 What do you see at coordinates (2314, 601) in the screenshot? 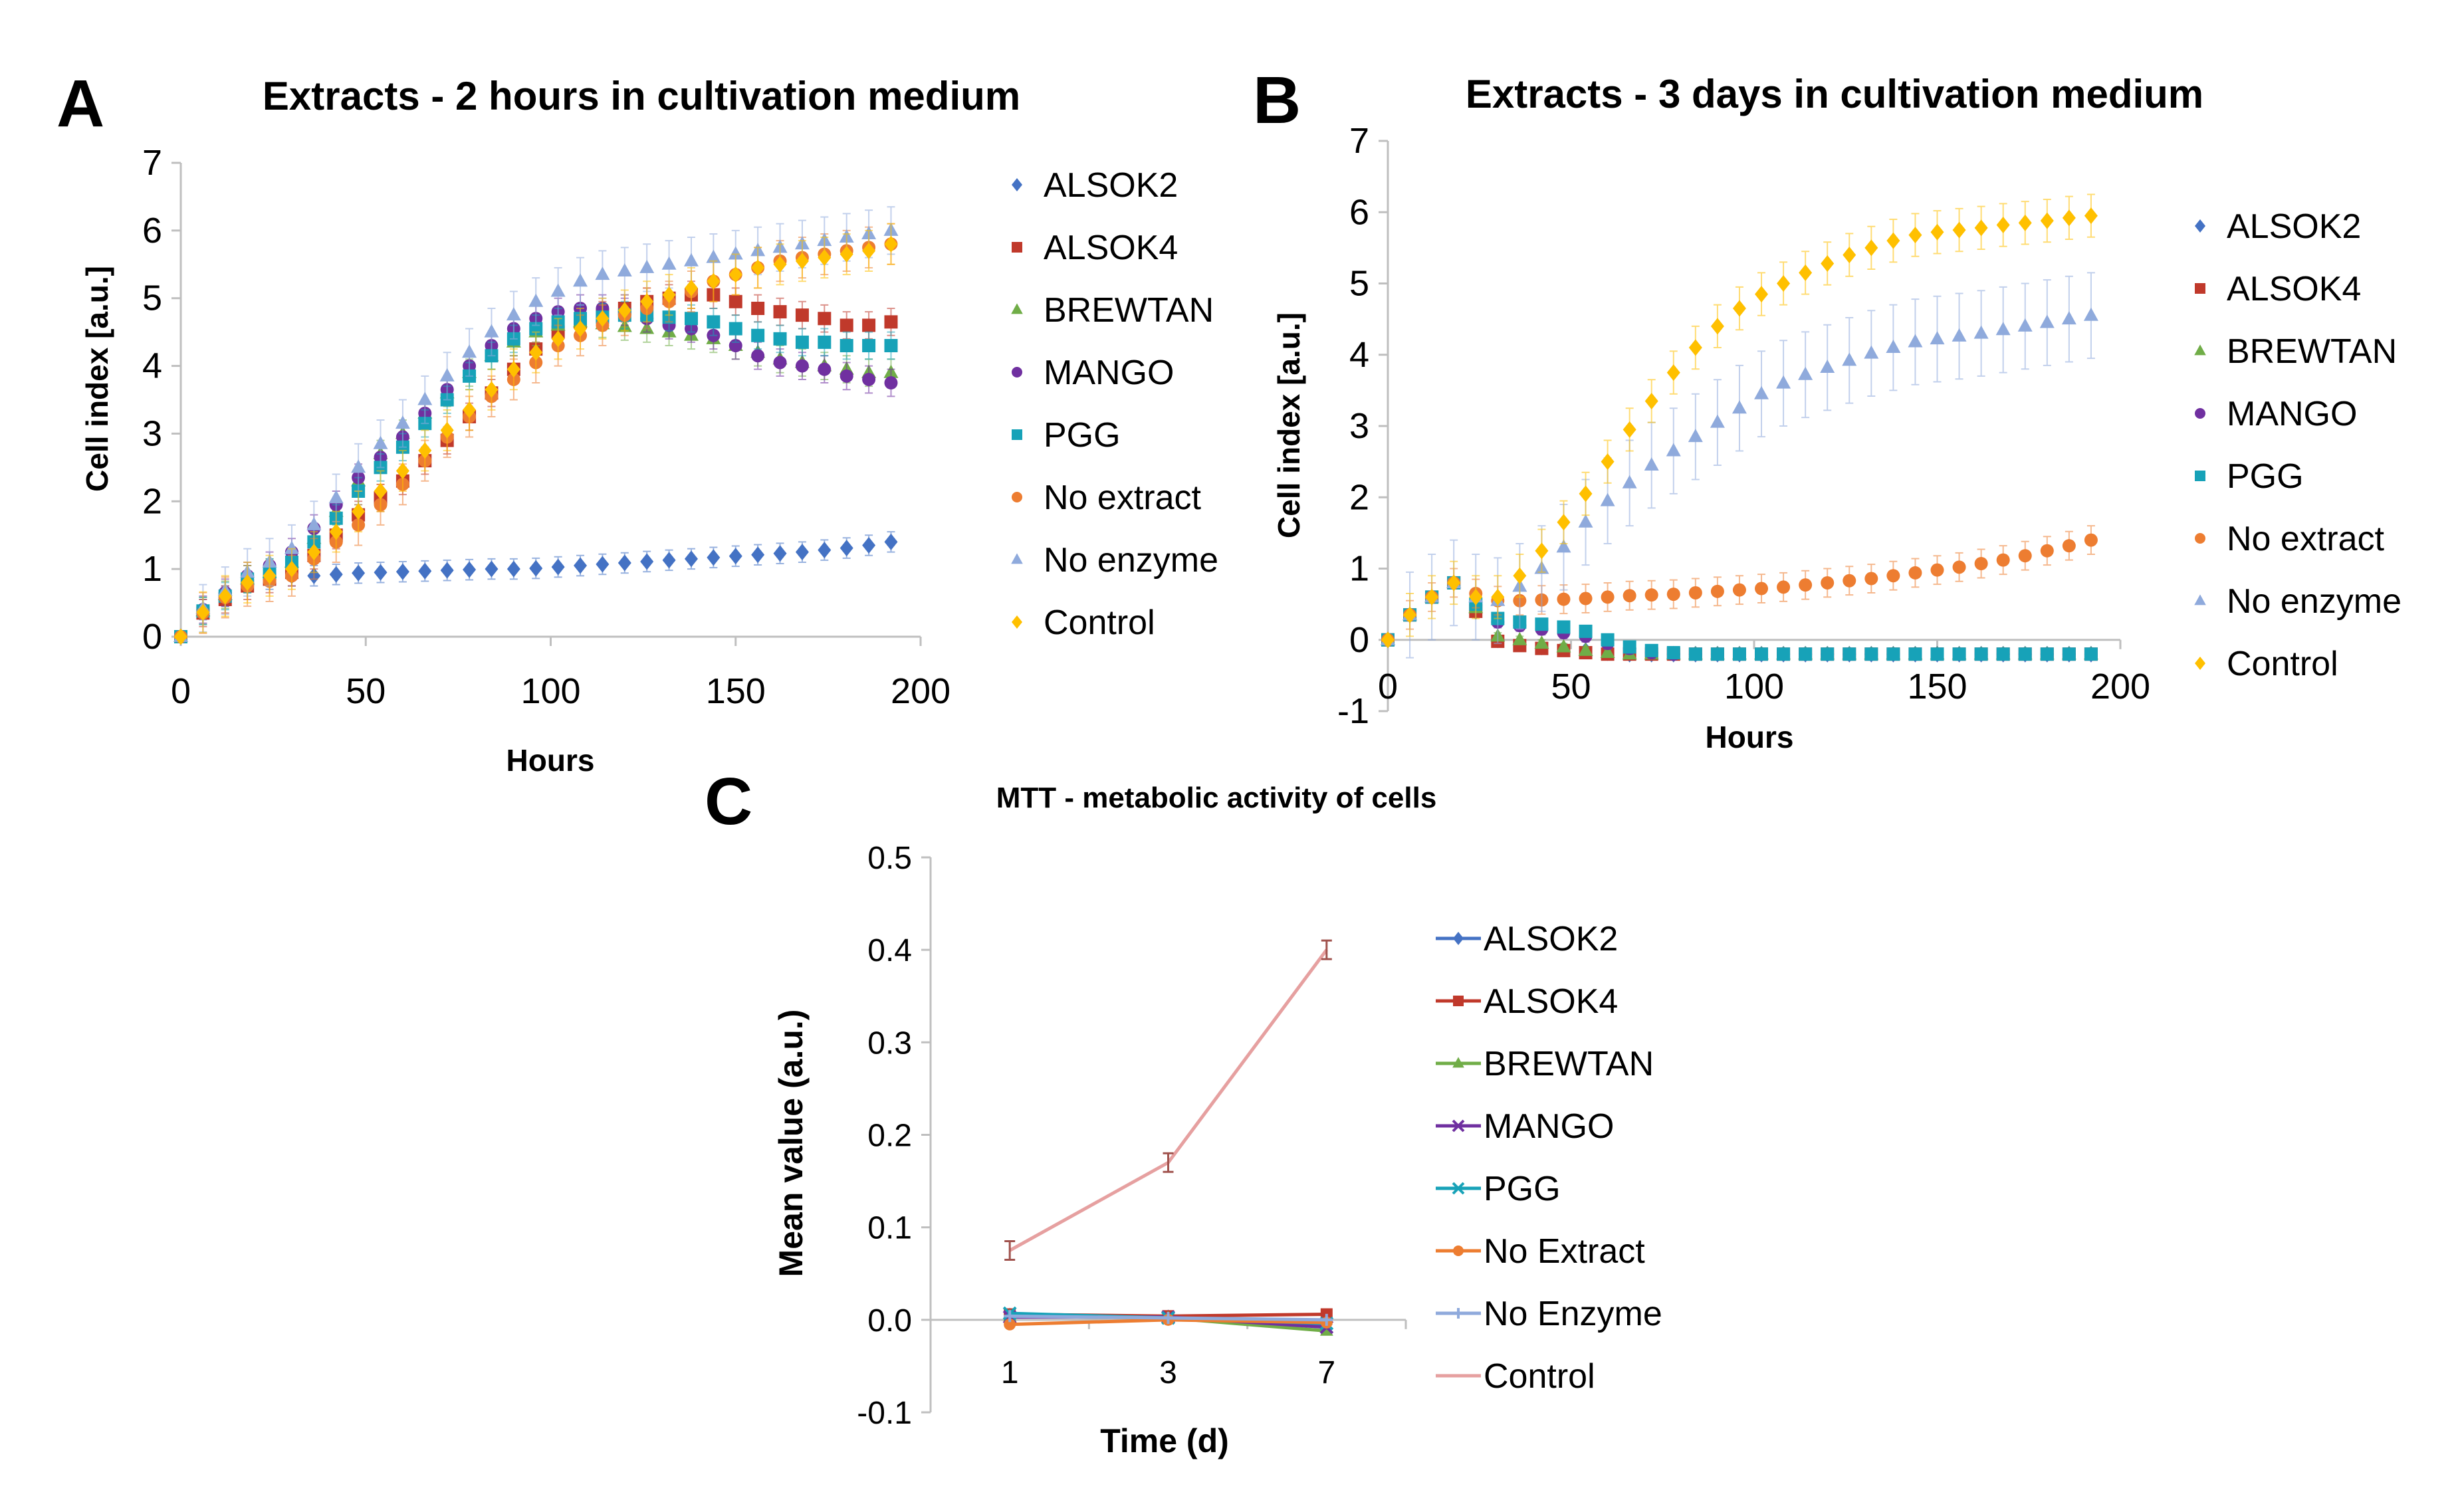
I see `b-legend-label-no-enzyme: No enzyme` at bounding box center [2314, 601].